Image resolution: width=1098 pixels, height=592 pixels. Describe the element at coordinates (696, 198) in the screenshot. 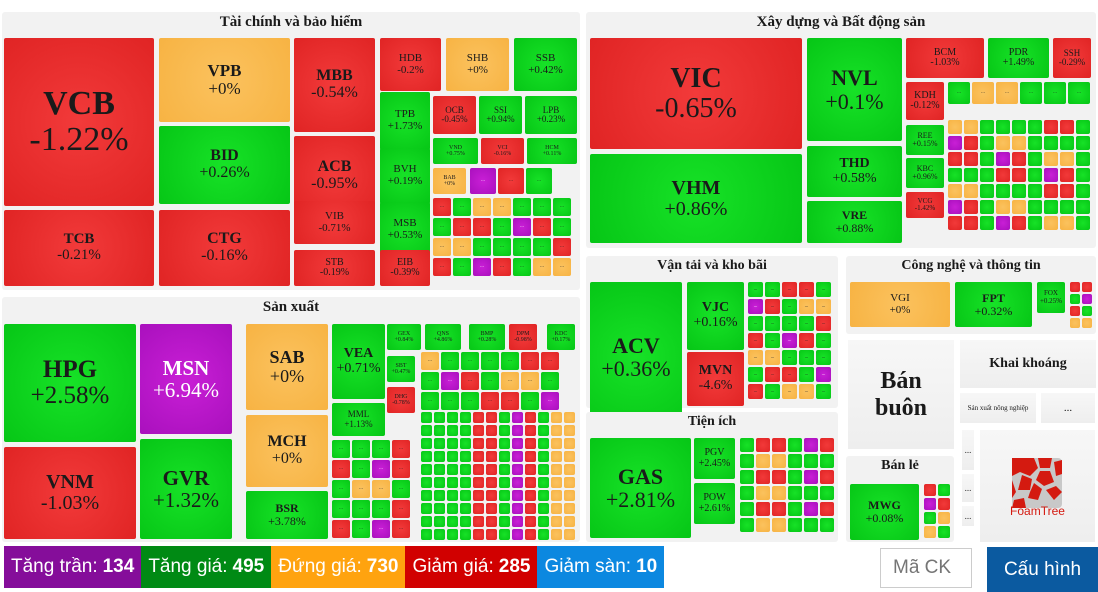

I see `stock-tile-vhm: VHM +0.86%` at that location.